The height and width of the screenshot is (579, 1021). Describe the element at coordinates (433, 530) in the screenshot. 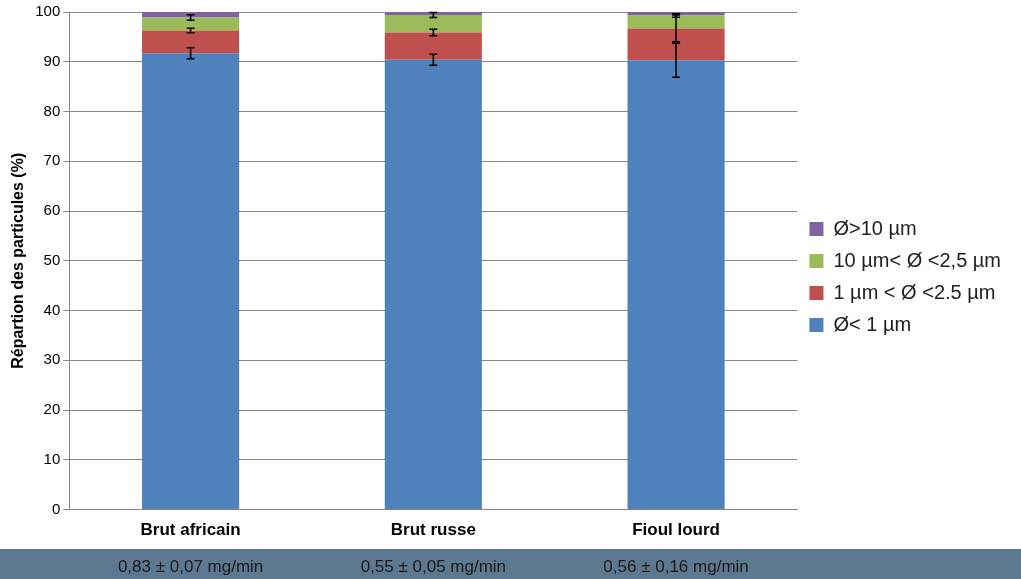

I see `x-tick-label: Brut russe` at that location.